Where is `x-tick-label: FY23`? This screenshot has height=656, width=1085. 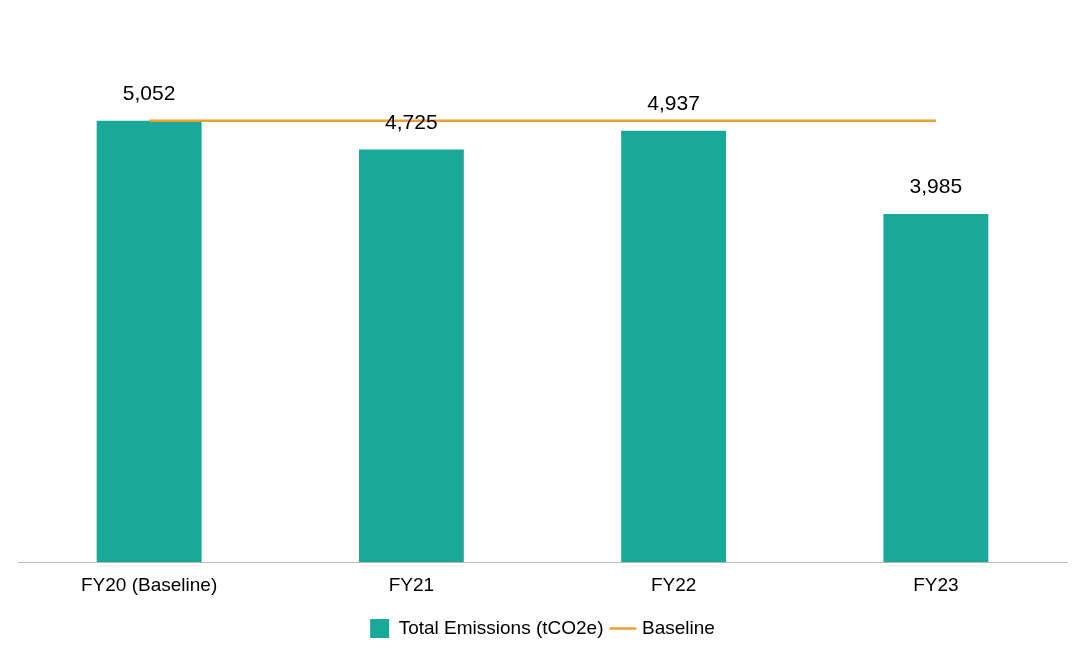 x-tick-label: FY23 is located at coordinates (936, 584).